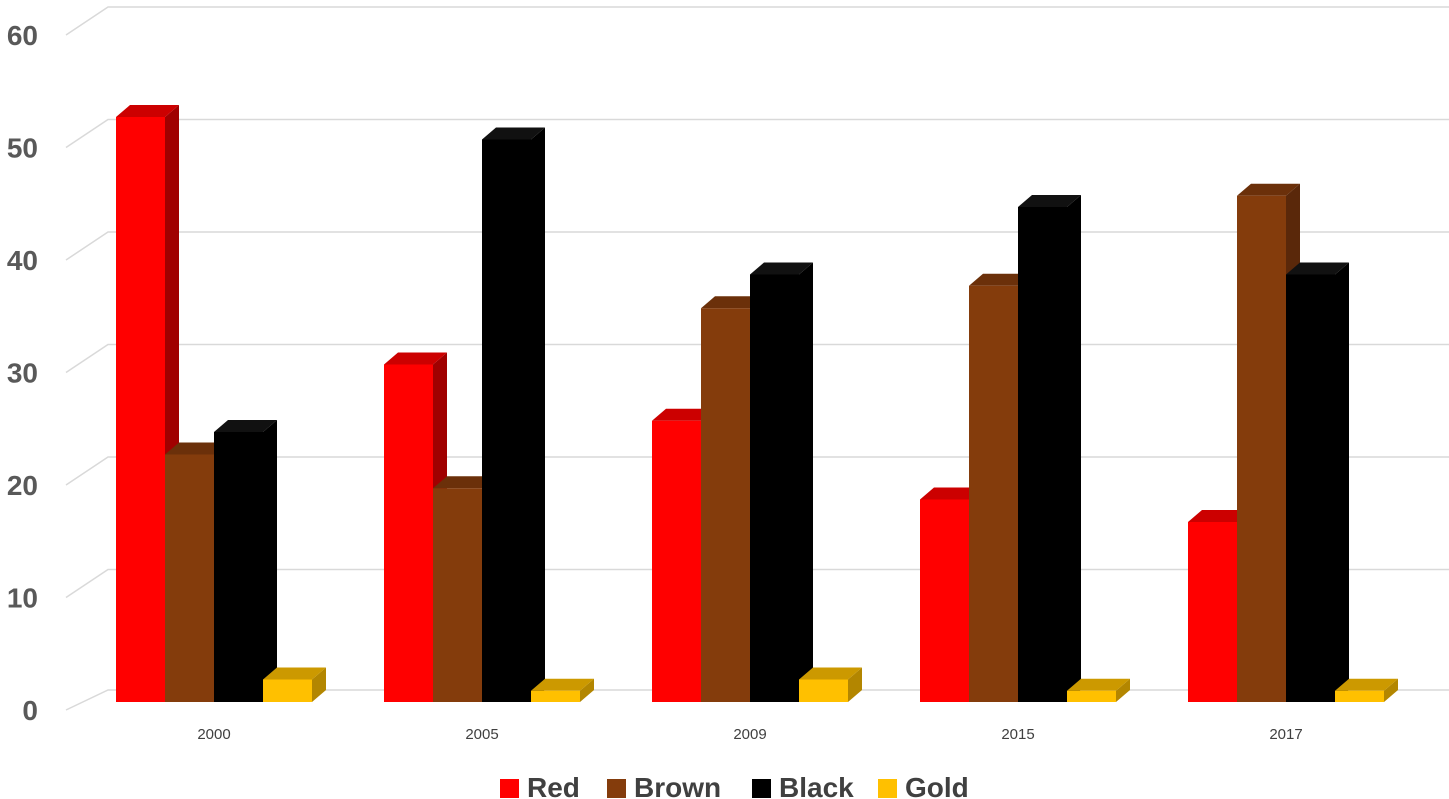  I want to click on legend-label: Gold, so click(937, 785).